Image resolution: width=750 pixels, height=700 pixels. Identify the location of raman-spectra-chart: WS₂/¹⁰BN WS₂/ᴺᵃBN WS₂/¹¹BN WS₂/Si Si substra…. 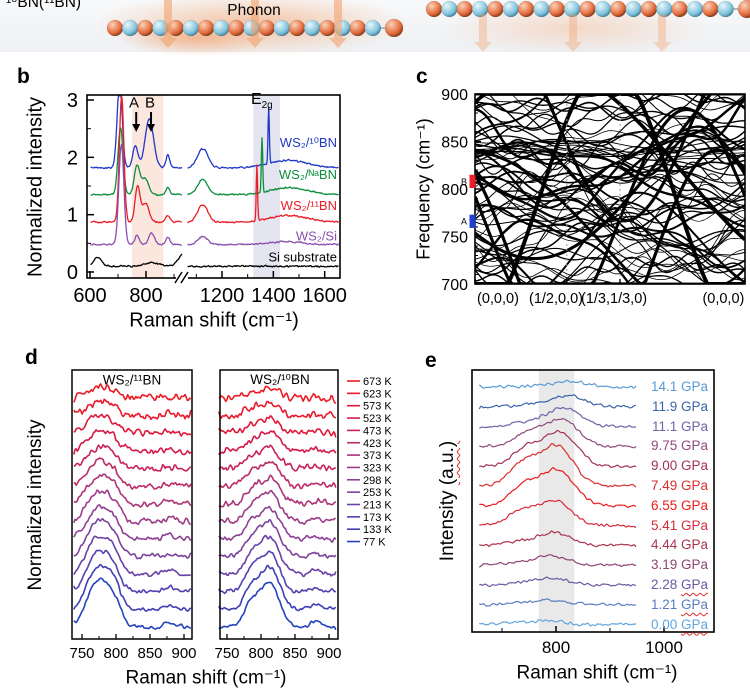
(207, 198).